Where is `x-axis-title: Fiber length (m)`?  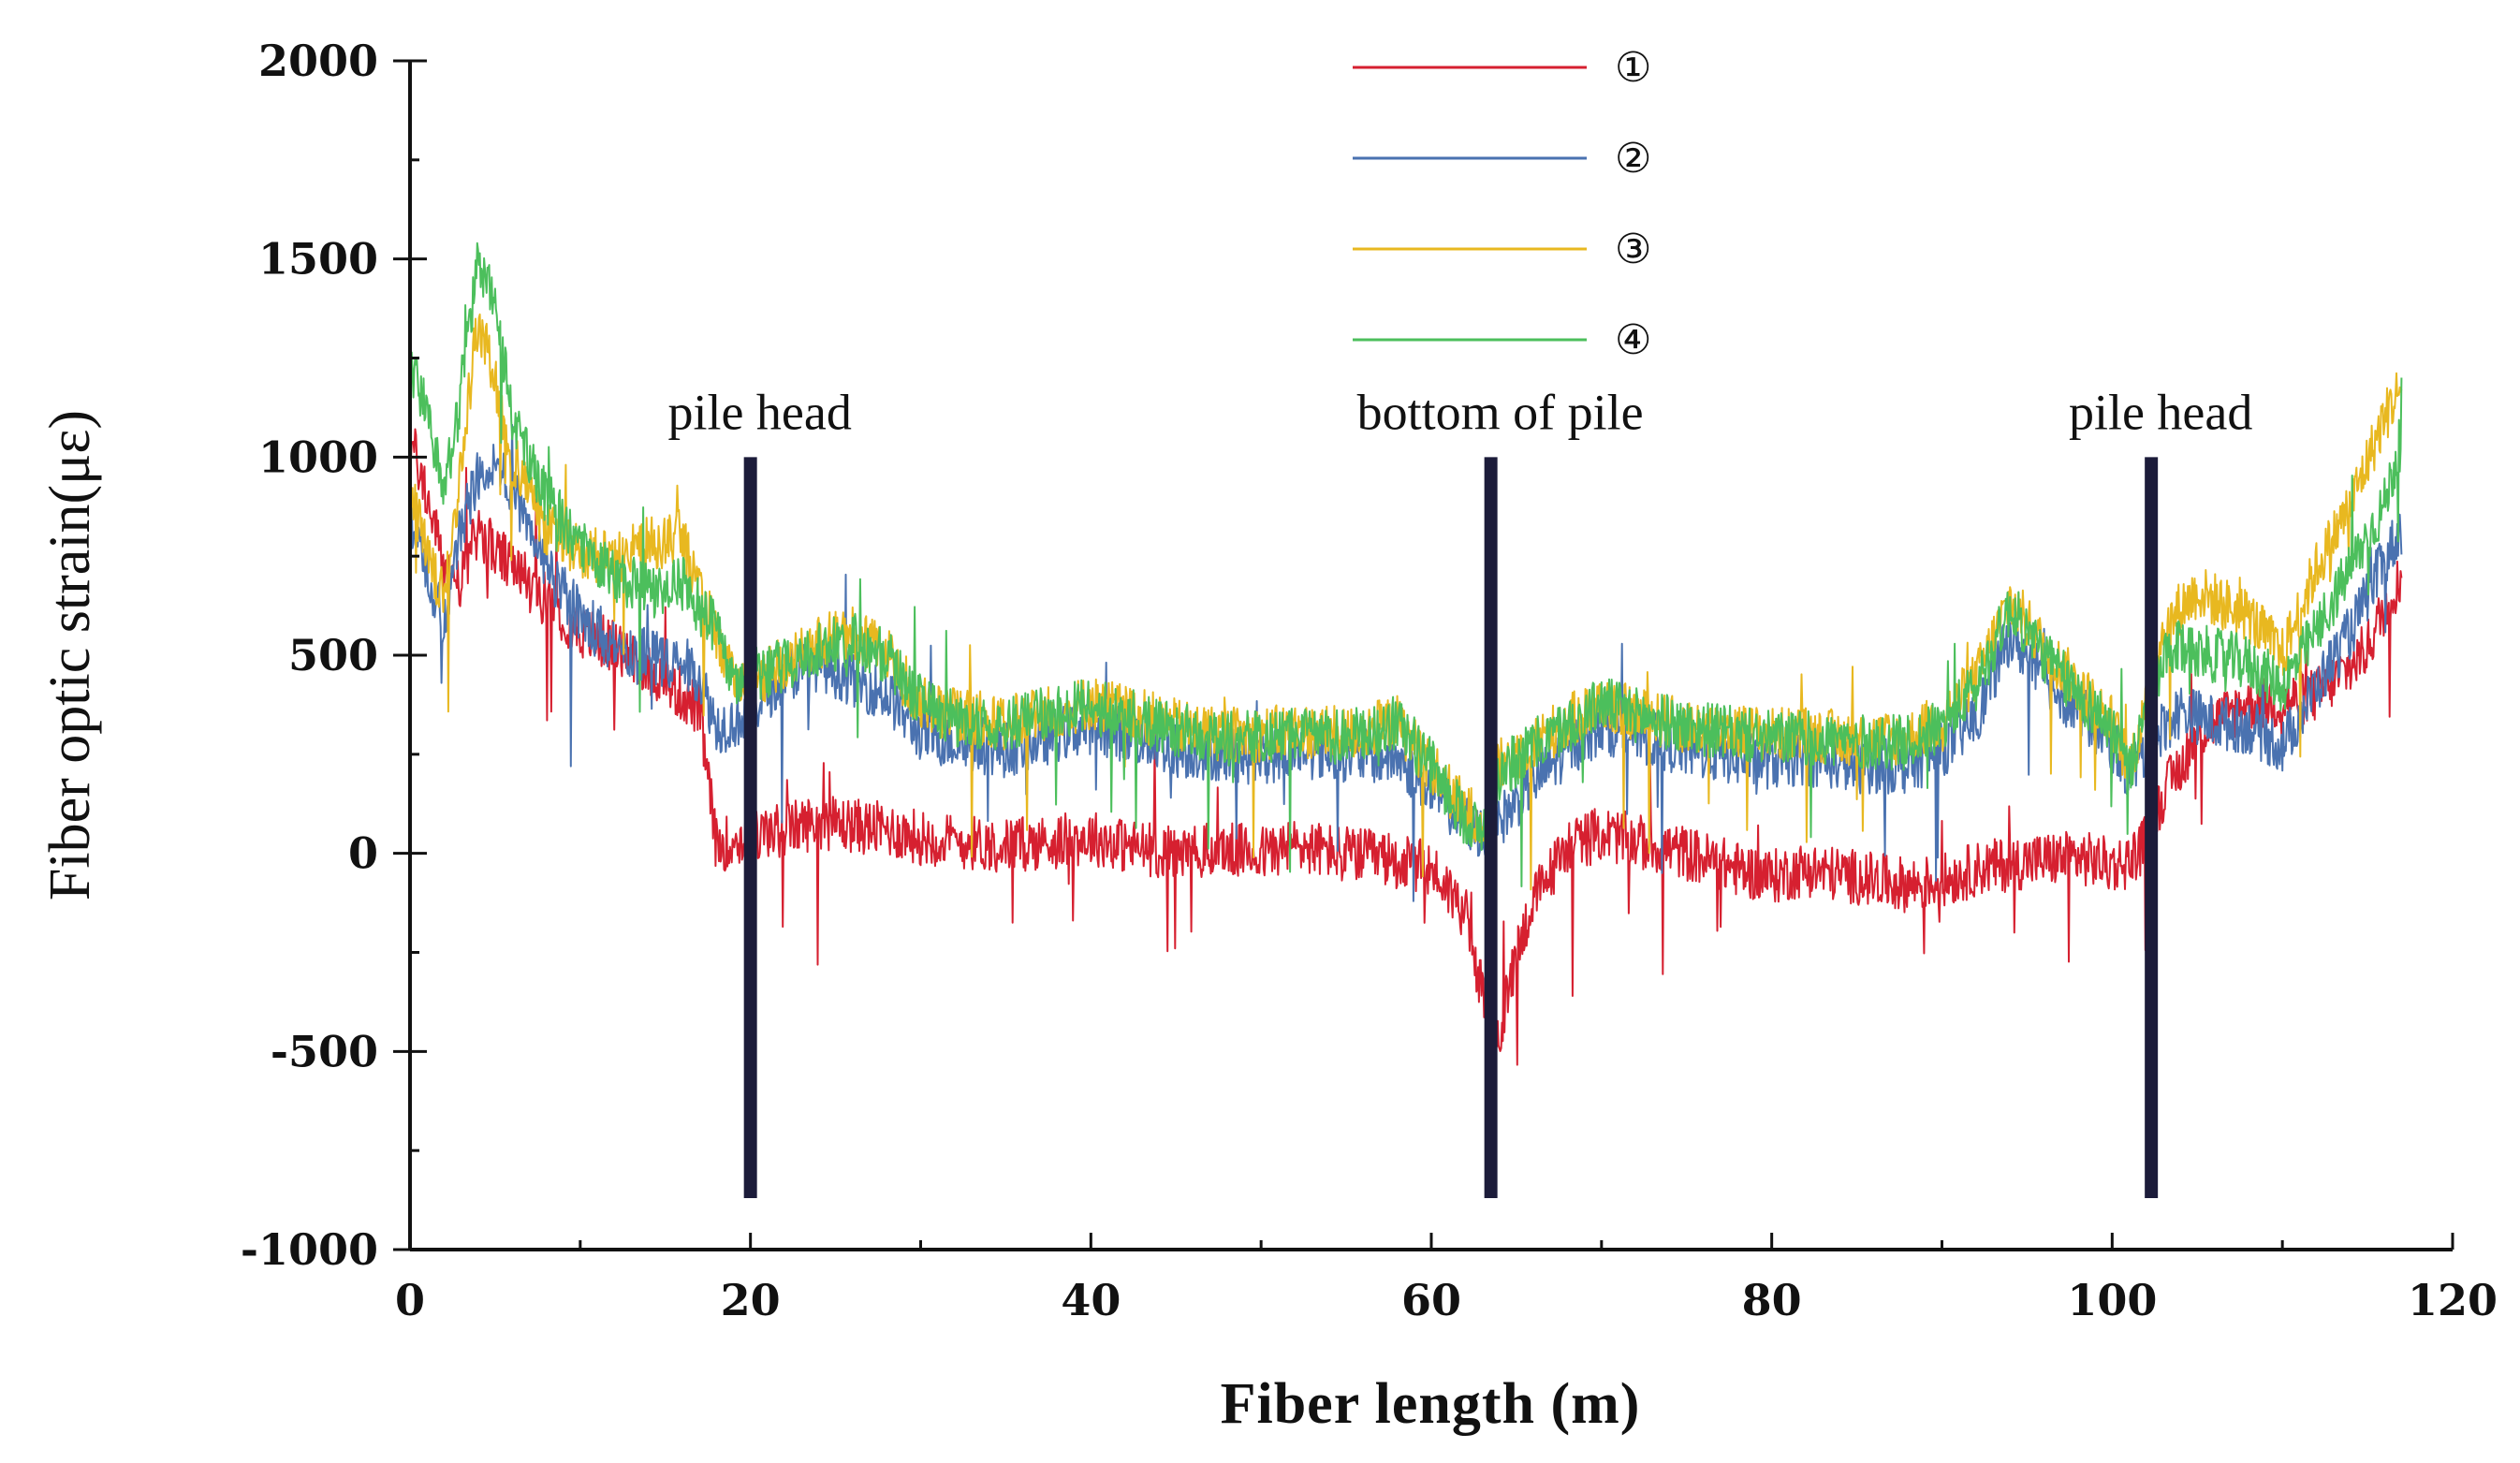
x-axis-title: Fiber length (m) is located at coordinates (1431, 1404).